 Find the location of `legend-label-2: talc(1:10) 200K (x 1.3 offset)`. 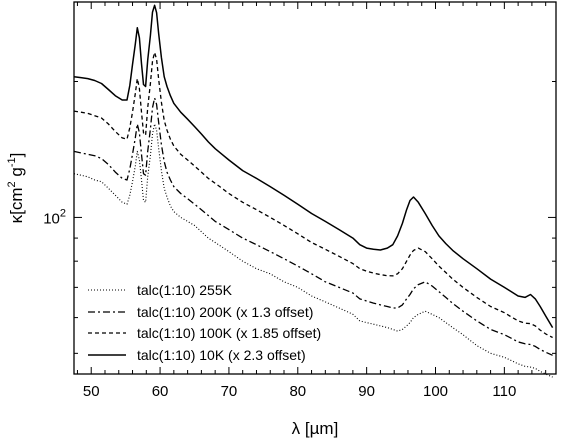

legend-label-2: talc(1:10) 200K (x 1.3 offset) is located at coordinates (225, 312).